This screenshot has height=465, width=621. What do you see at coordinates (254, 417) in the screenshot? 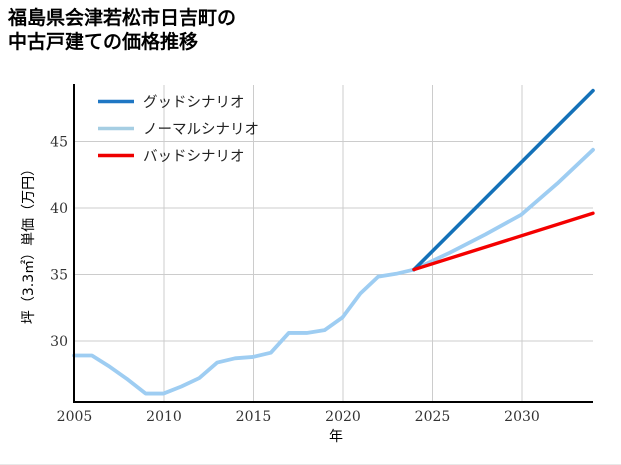
I see `x-tick-label-2015: 2015` at bounding box center [254, 417].